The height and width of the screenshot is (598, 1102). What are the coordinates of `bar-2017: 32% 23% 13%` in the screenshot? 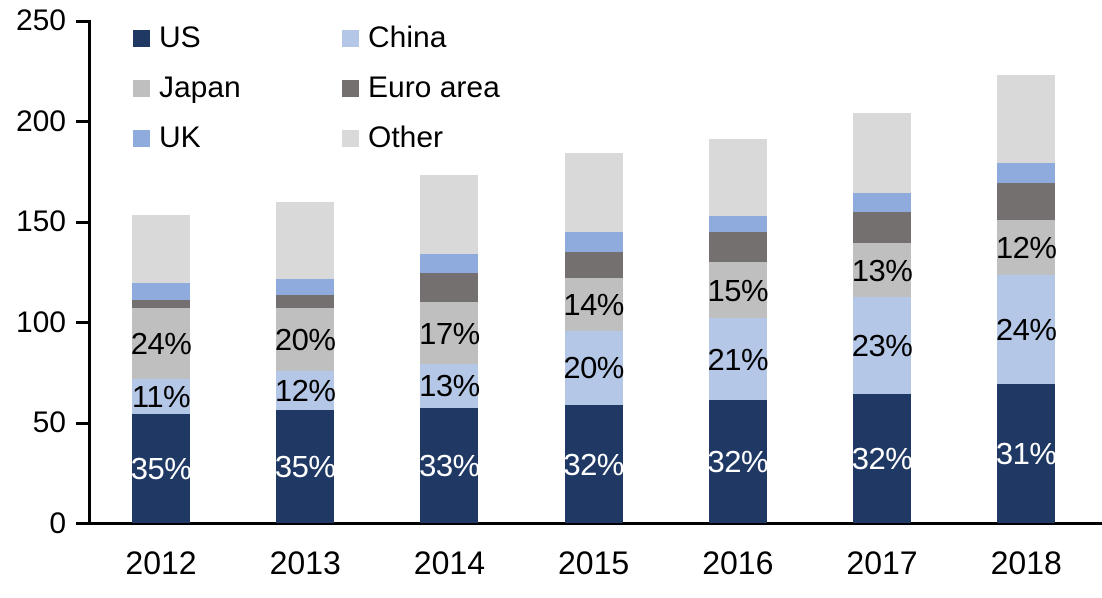 It's located at (882, 318).